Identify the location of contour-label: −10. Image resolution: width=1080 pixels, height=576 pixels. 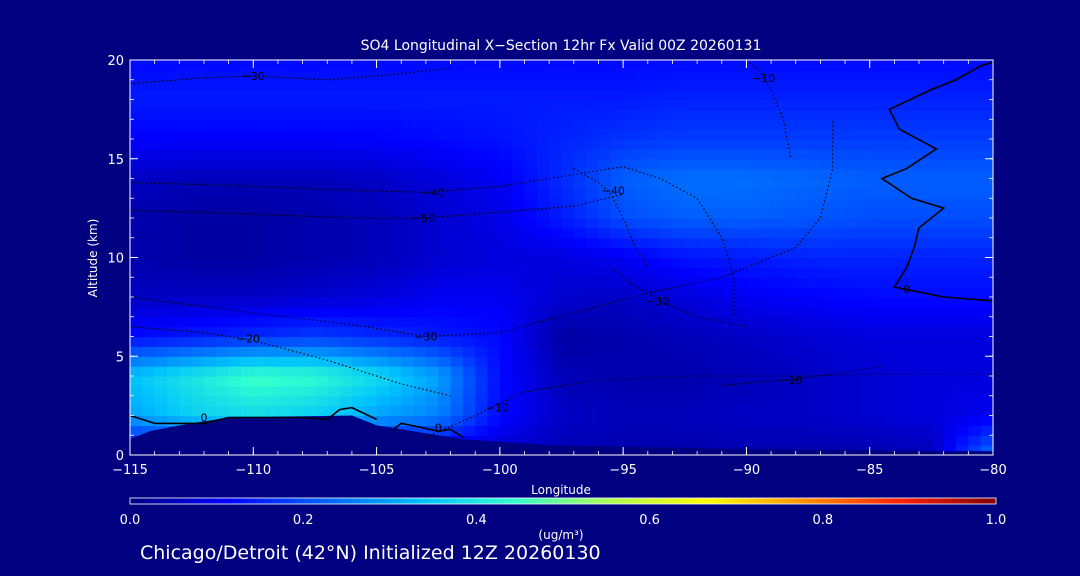
(790, 380).